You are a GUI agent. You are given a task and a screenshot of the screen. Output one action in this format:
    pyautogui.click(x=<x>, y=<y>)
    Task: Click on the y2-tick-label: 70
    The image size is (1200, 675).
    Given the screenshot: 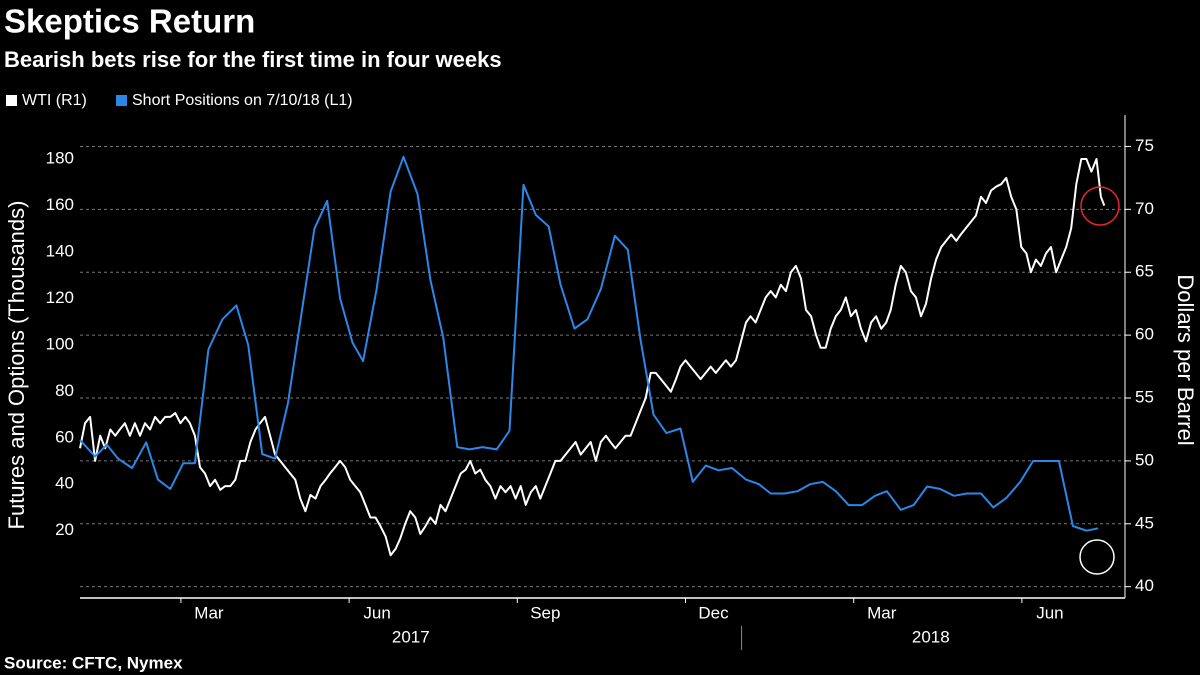 What is the action you would take?
    pyautogui.click(x=1144, y=208)
    